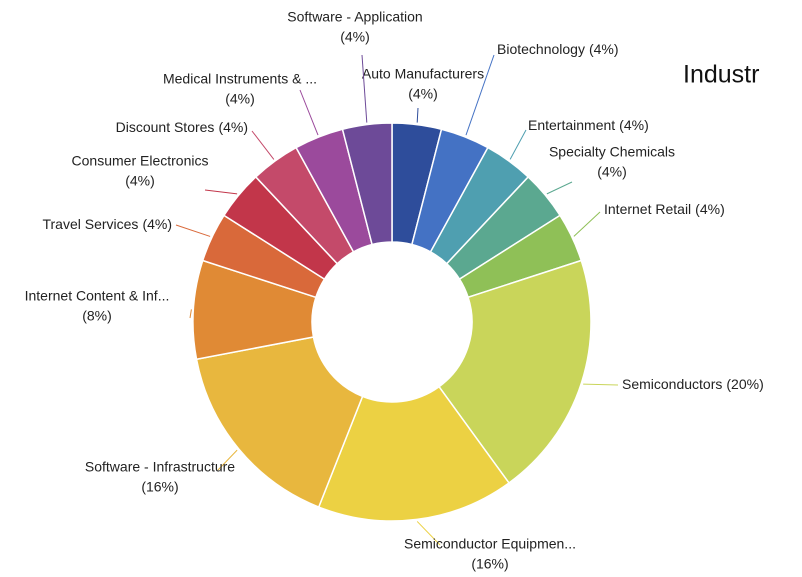 The width and height of the screenshot is (802, 577). I want to click on slice-label: Discount Stores, so click(165, 127).